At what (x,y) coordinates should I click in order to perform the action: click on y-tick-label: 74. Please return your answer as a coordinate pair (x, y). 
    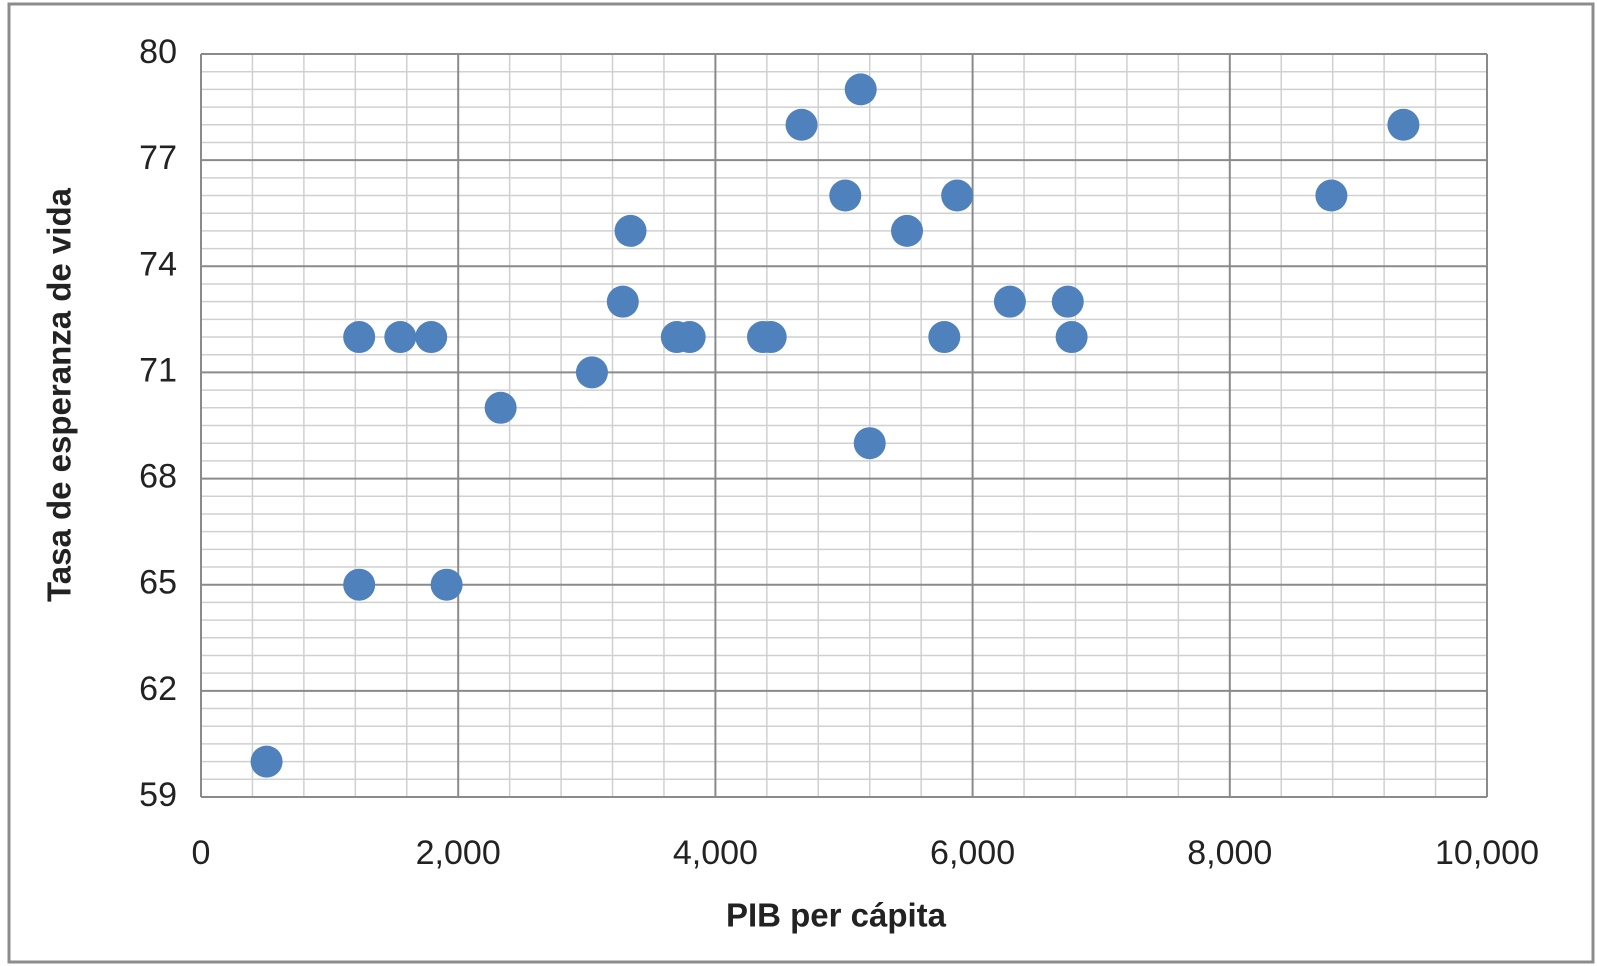
    Looking at the image, I should click on (158, 264).